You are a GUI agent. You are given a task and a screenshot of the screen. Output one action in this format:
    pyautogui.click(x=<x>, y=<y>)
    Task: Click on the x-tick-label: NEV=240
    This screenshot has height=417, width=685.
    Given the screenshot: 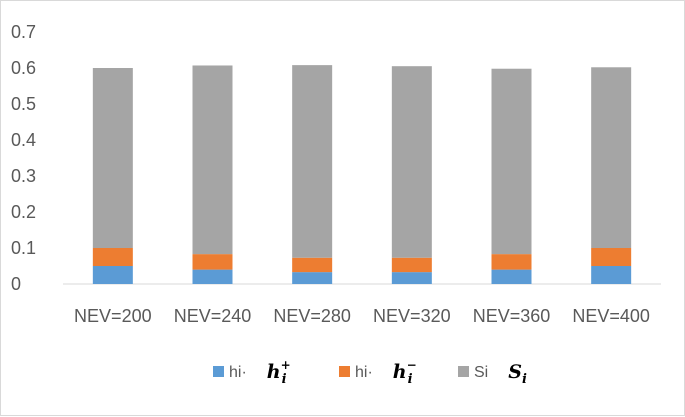 What is the action you would take?
    pyautogui.click(x=213, y=316)
    